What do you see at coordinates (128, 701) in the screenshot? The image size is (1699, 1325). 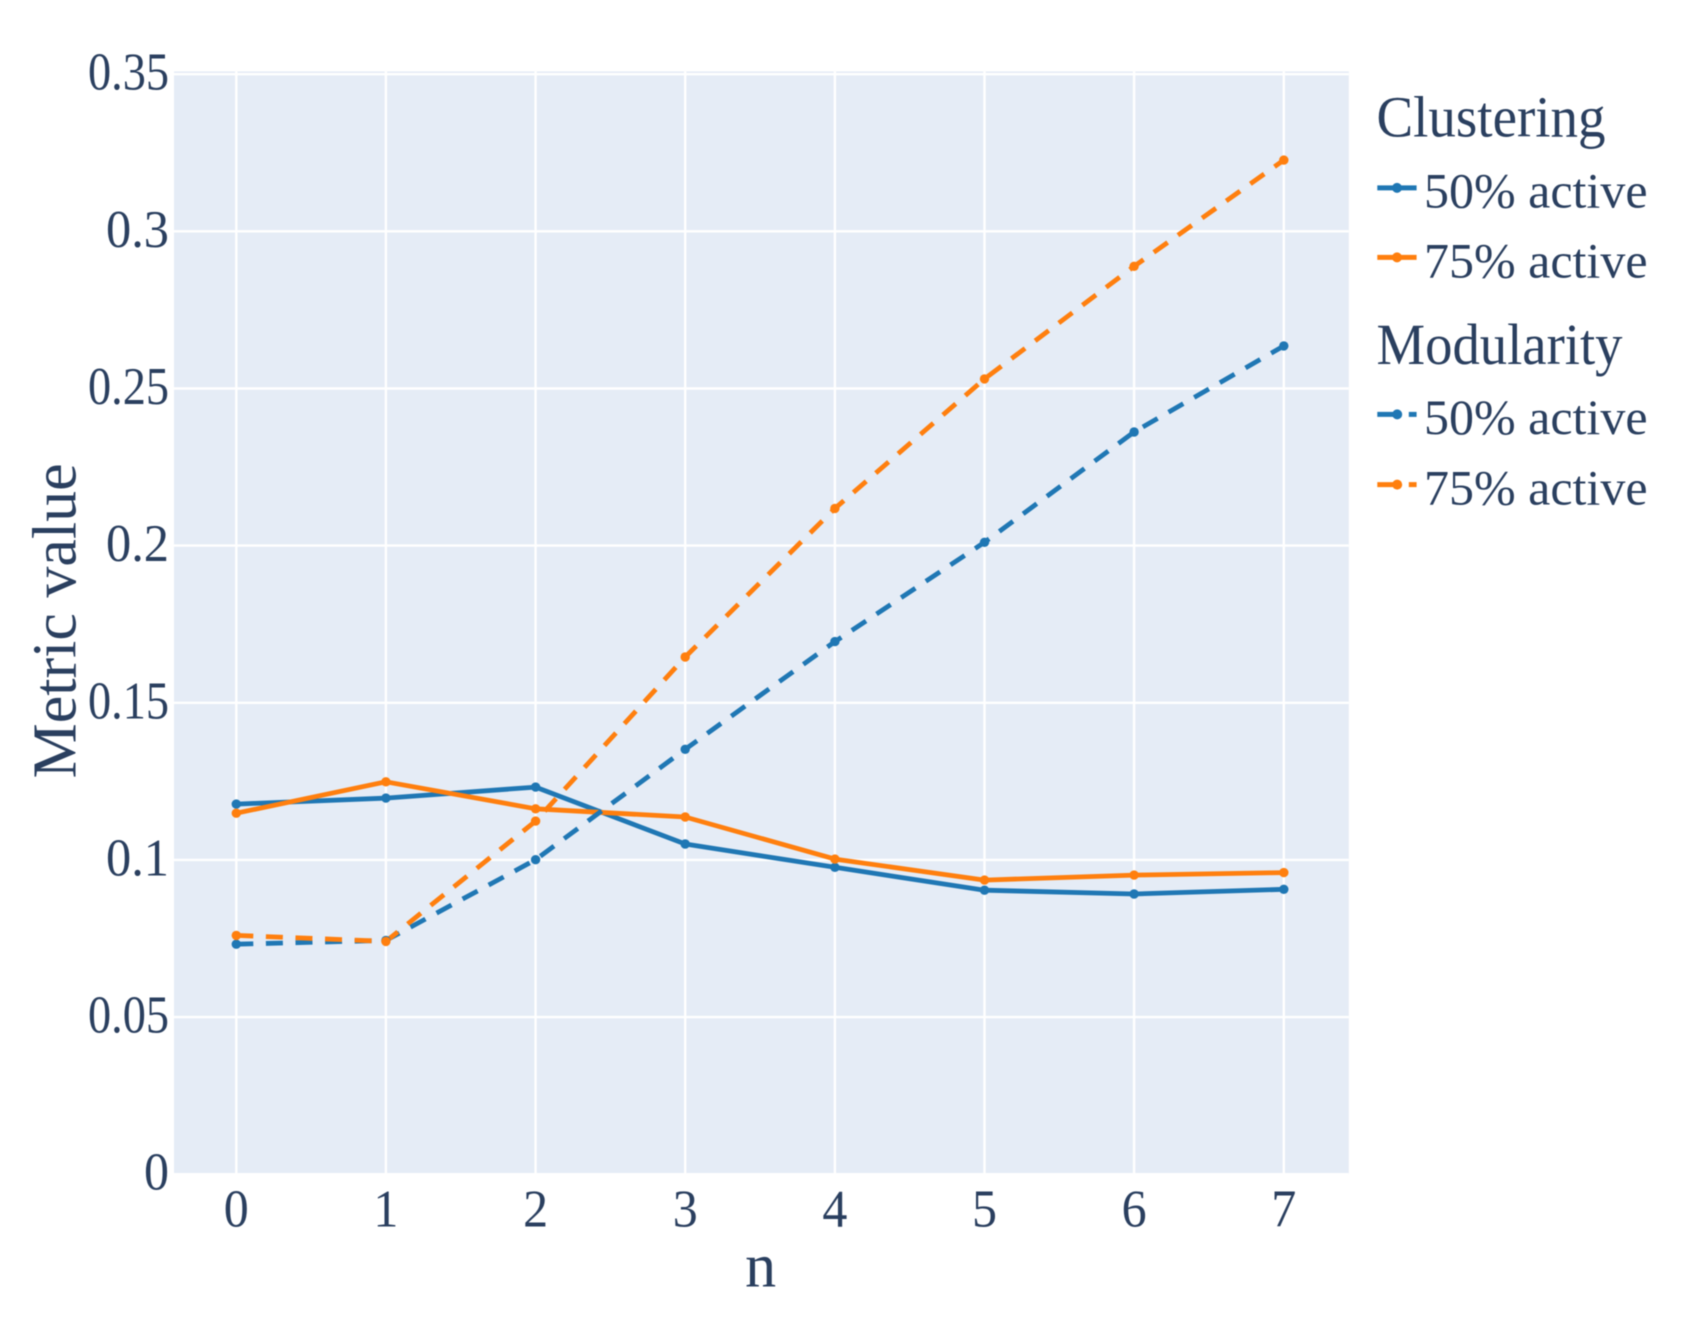 I see `svg-text: 0.15` at bounding box center [128, 701].